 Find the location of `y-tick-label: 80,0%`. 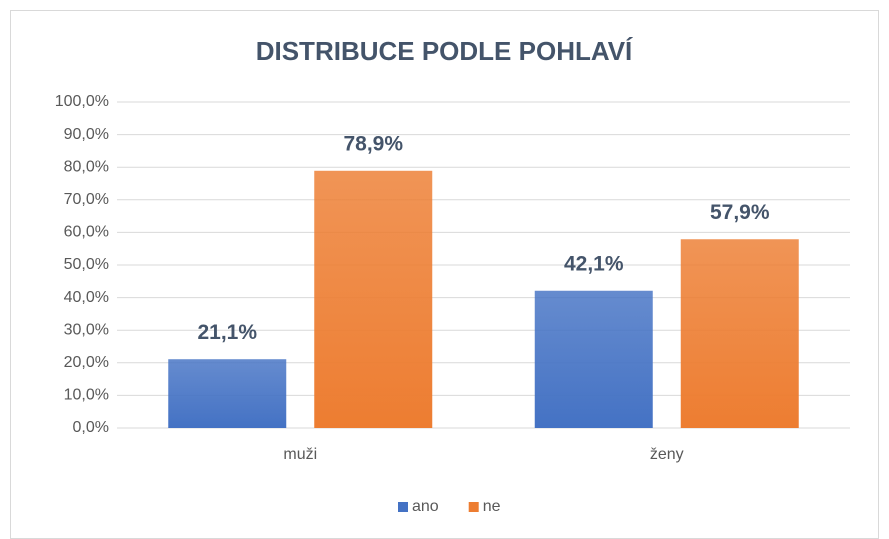

y-tick-label: 80,0% is located at coordinates (86, 166).